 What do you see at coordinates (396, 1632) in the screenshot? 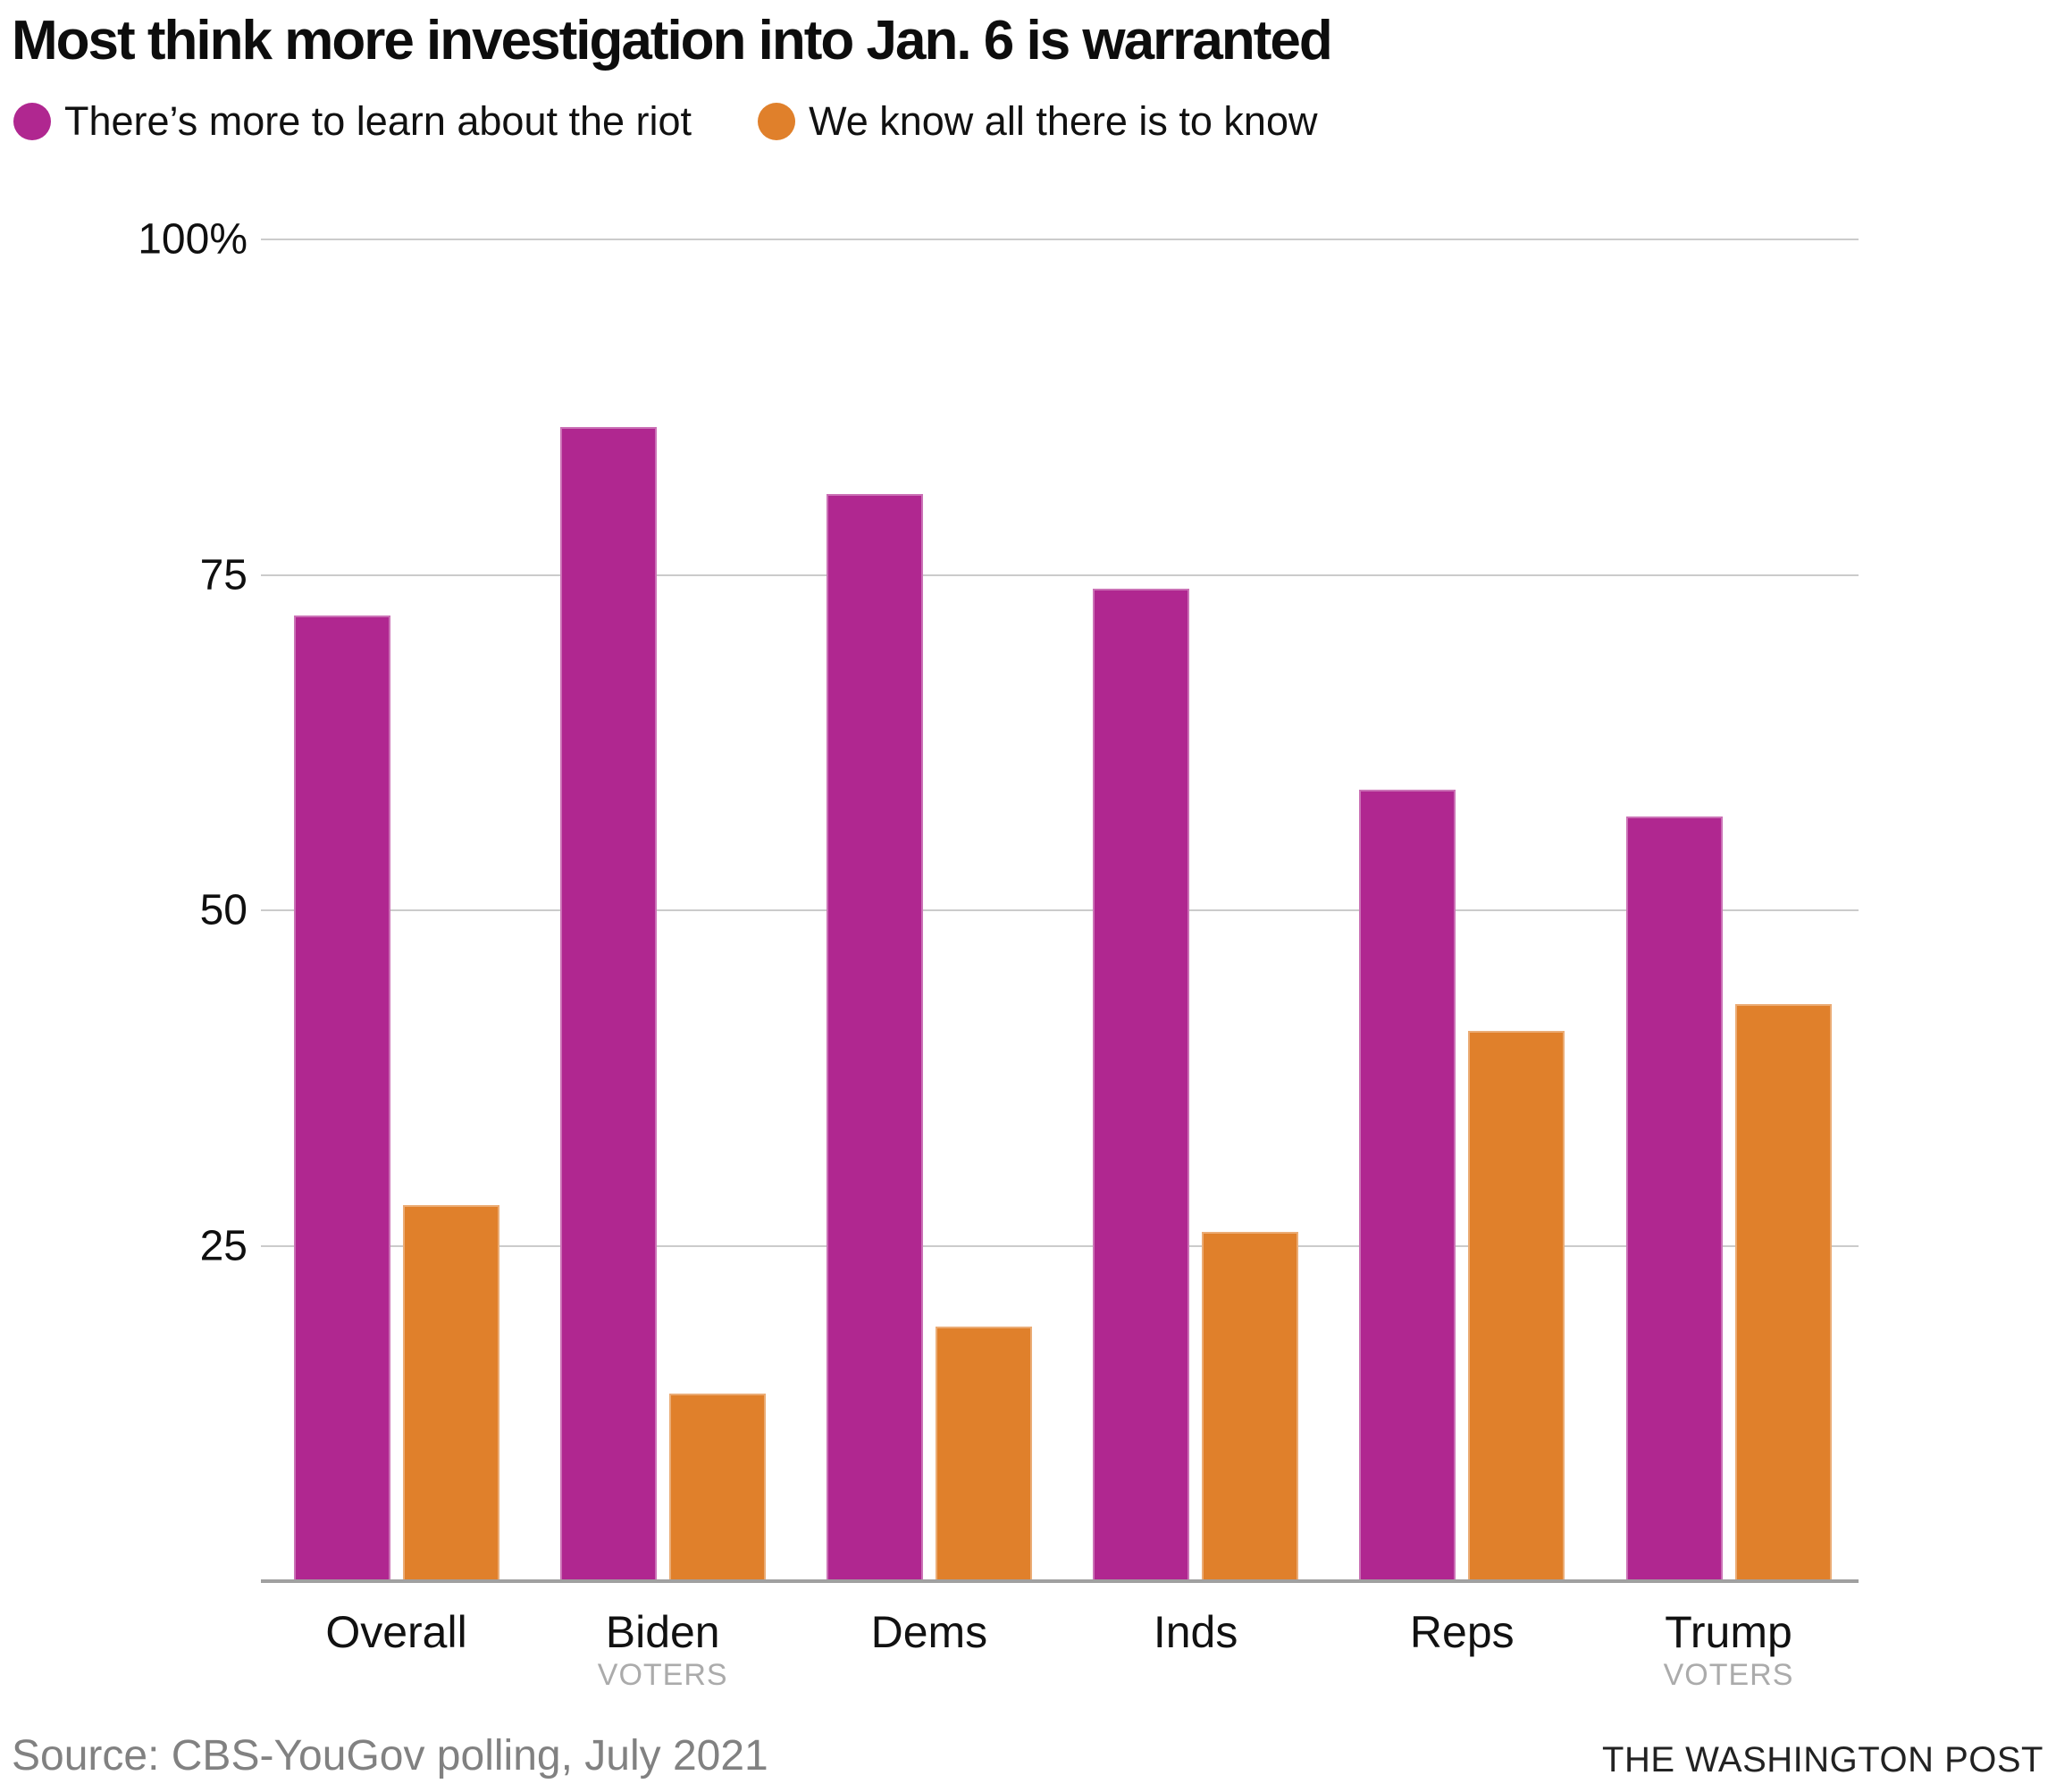
I see `x-axis-label-overall: Overall` at bounding box center [396, 1632].